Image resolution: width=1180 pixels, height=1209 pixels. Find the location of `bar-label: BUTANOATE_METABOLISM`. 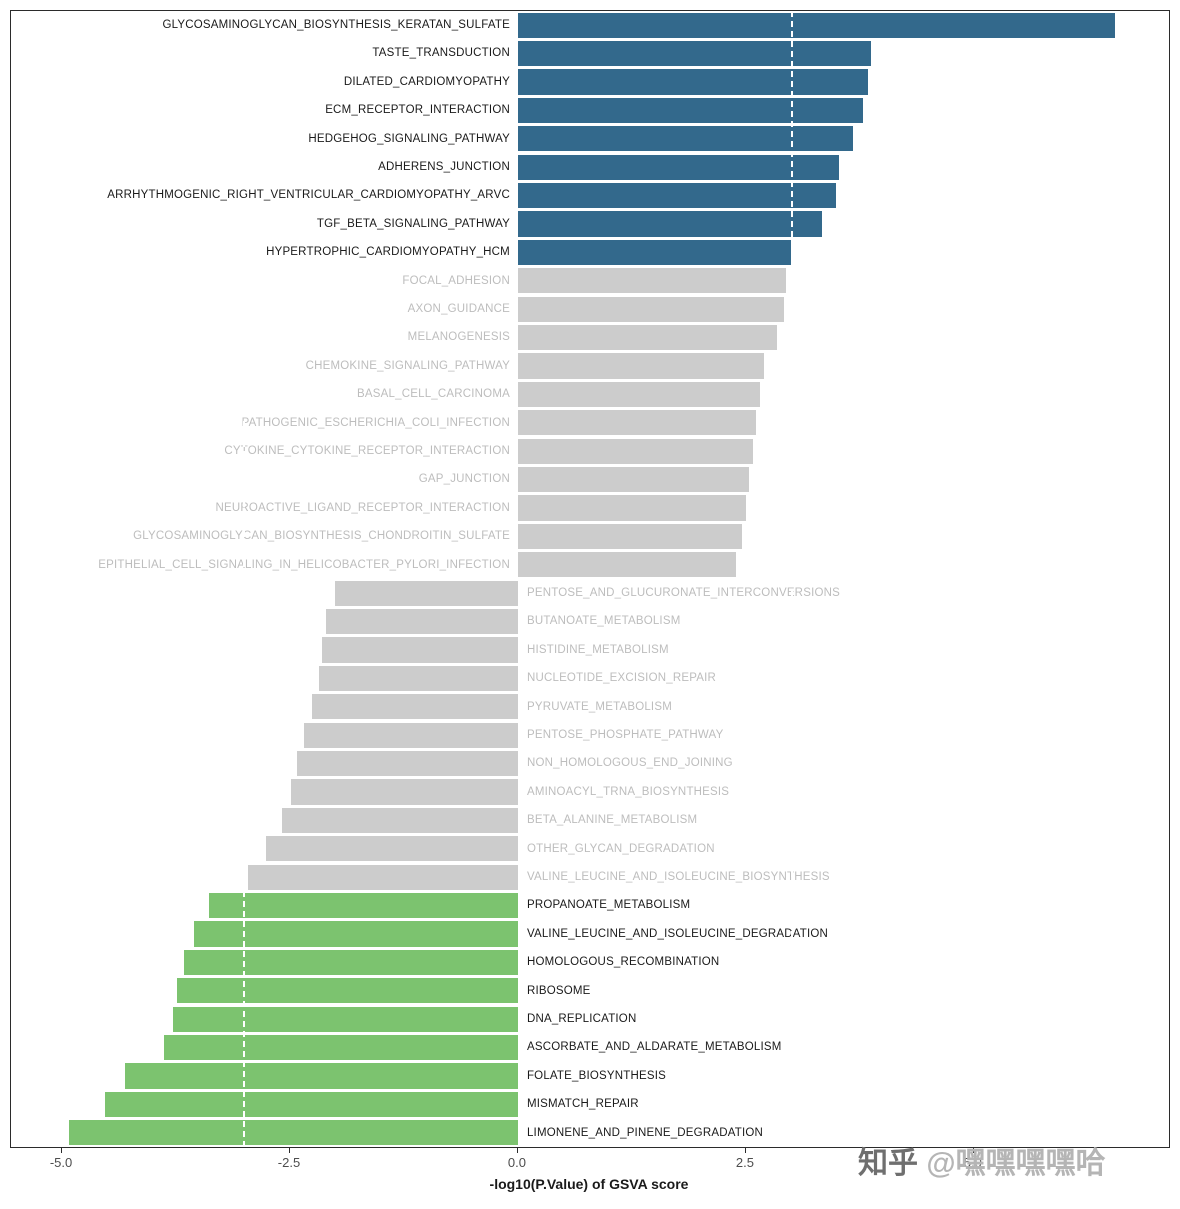

bar-label: BUTANOATE_METABOLISM is located at coordinates (603, 621).